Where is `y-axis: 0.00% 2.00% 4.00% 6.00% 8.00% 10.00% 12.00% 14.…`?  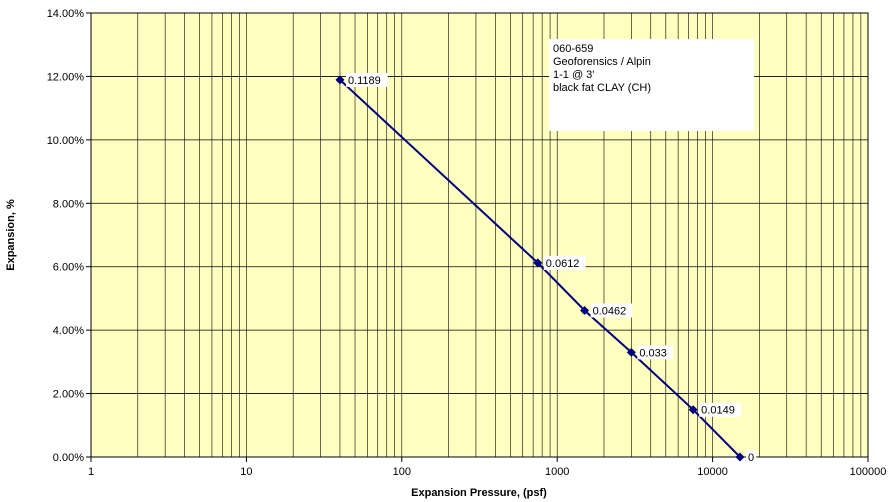
y-axis: 0.00% 2.00% 4.00% 6.00% 8.00% 10.00% 12.00% 14.… is located at coordinates (69, 236).